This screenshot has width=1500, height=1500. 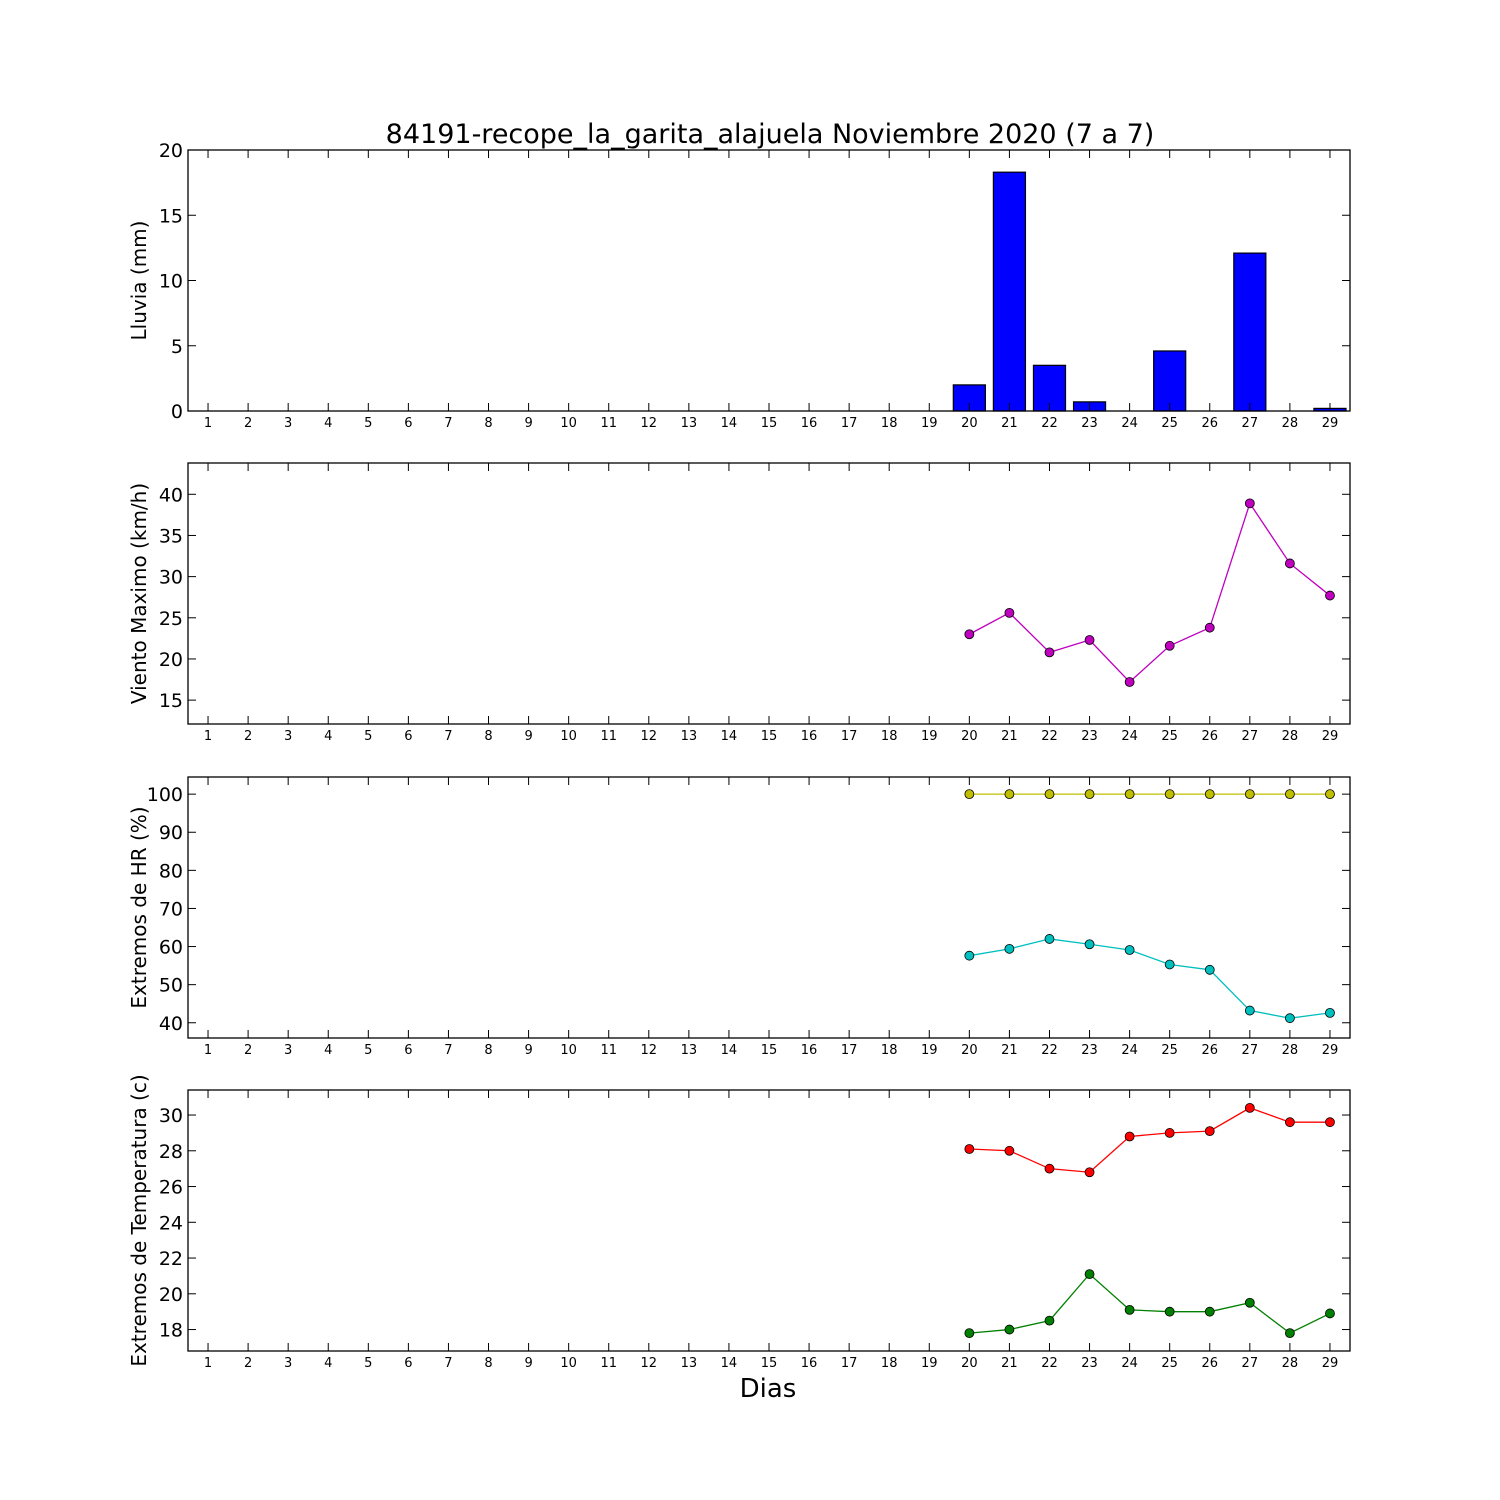 I want to click on humidity-xtick-label-8: 8, so click(x=488, y=1050).